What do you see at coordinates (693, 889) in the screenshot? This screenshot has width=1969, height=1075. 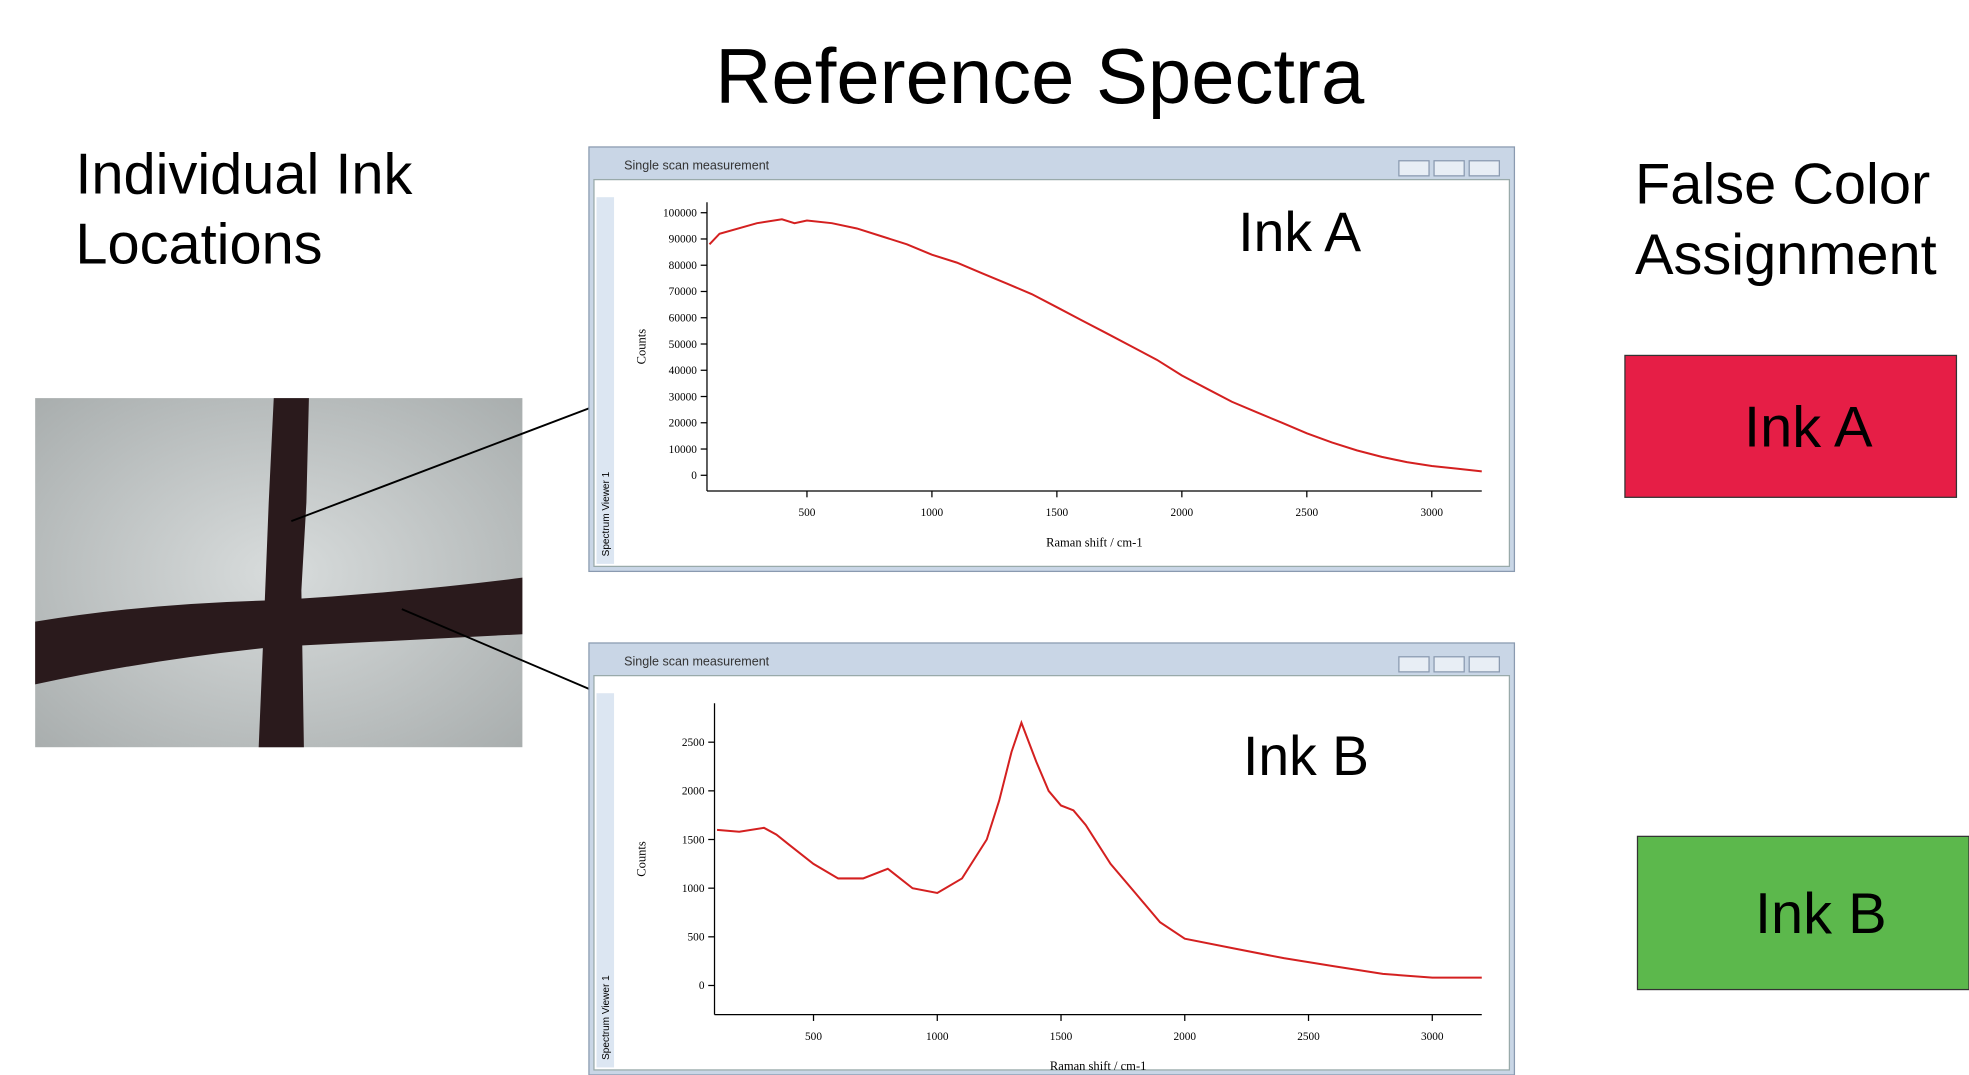 I see `y-tick-label: 1000` at bounding box center [693, 889].